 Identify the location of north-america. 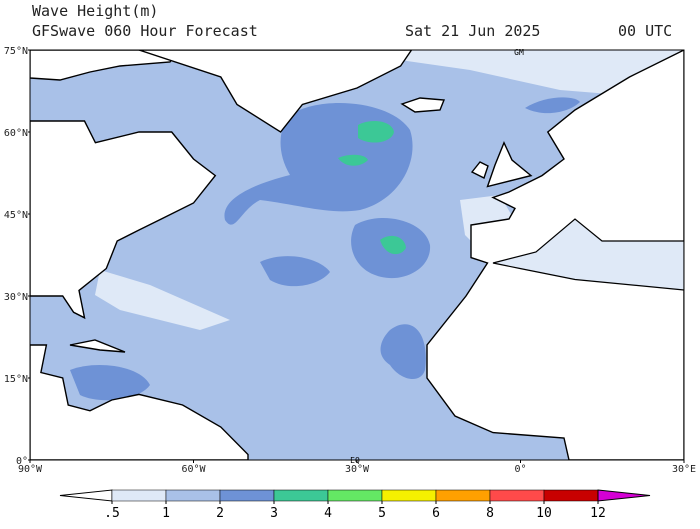
(123, 220).